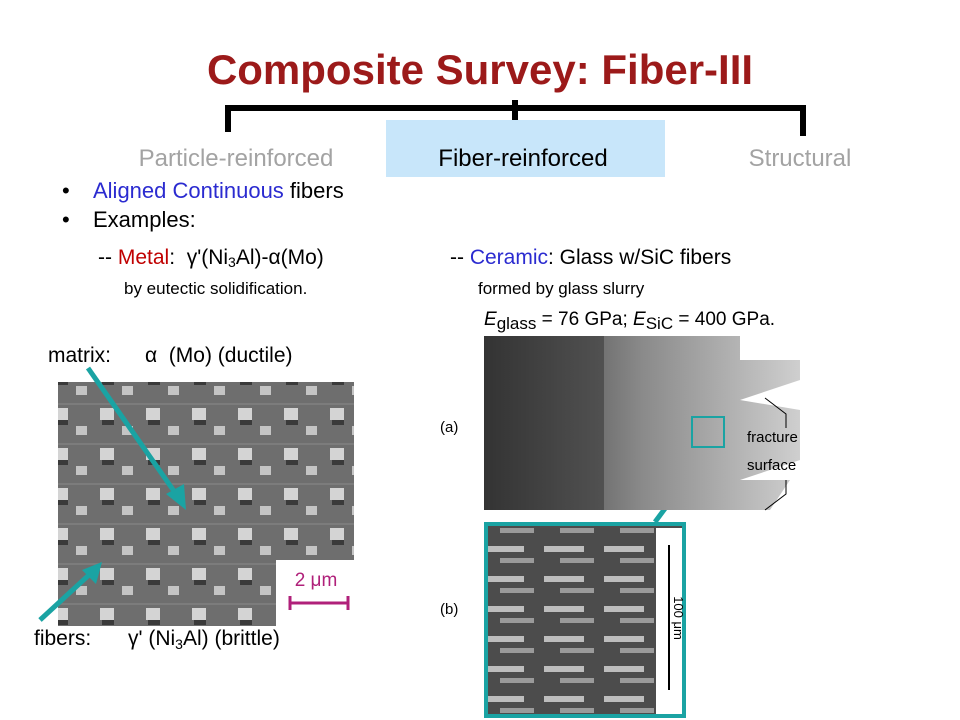  What do you see at coordinates (79, 355) in the screenshot?
I see `label-head: matrix:` at bounding box center [79, 355].